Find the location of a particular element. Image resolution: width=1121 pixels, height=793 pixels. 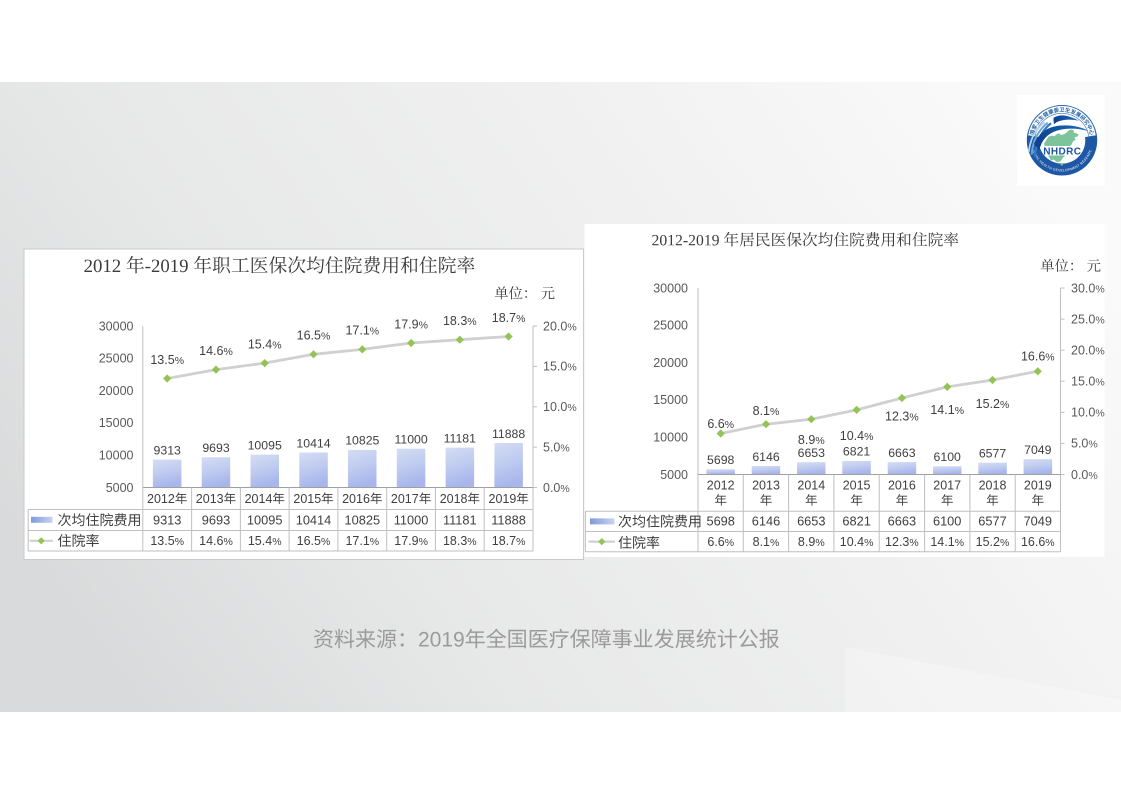

svg-text: 6821 is located at coordinates (857, 452).